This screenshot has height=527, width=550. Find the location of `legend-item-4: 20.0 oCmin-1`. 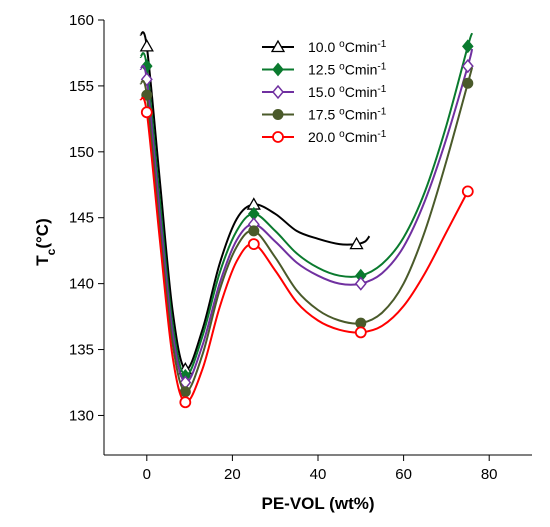

legend-item-4: 20.0 oCmin-1 is located at coordinates (324, 137).